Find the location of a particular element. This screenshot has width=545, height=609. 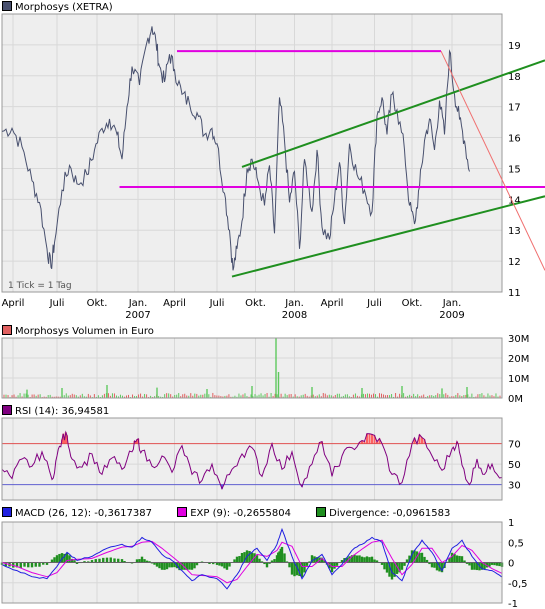

rsi-legend-swatch is located at coordinates (7, 410).